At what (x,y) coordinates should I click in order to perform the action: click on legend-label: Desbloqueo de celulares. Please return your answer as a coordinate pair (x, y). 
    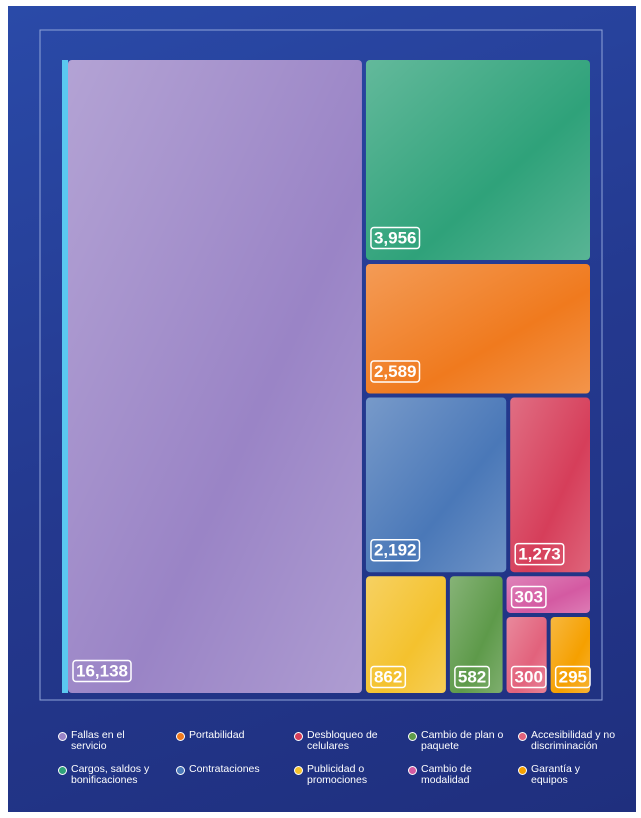
    Looking at the image, I should click on (342, 740).